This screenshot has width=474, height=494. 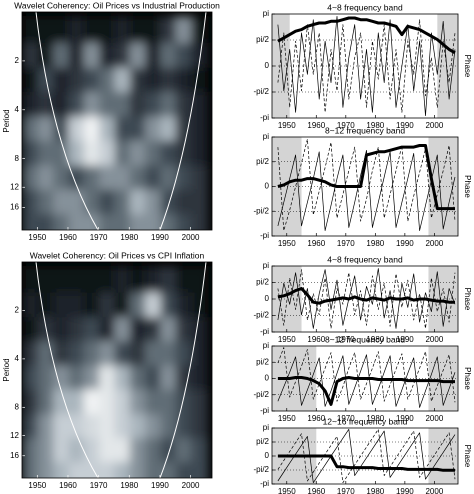 I want to click on y-tick-label: -pi/2, so click(x=261, y=469).